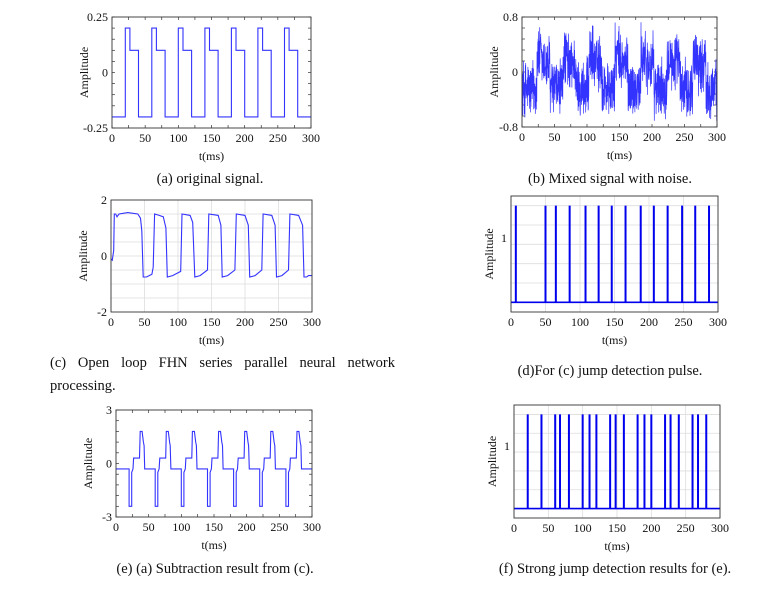  Describe the element at coordinates (102, 312) in the screenshot. I see `y-tick-label: -2` at that location.